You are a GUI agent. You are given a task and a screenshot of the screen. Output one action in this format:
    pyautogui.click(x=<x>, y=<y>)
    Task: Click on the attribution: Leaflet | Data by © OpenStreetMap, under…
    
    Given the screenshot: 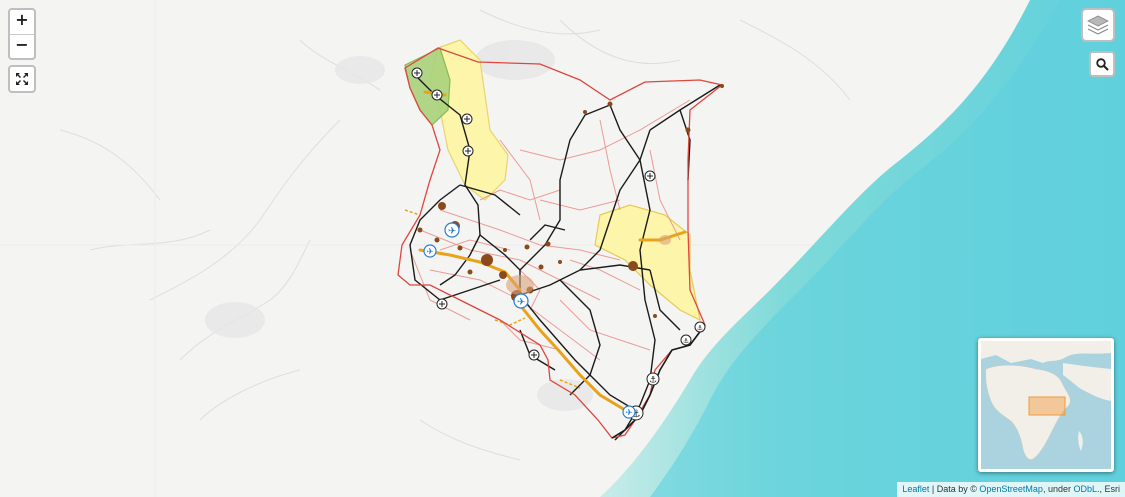 What is the action you would take?
    pyautogui.click(x=1011, y=489)
    